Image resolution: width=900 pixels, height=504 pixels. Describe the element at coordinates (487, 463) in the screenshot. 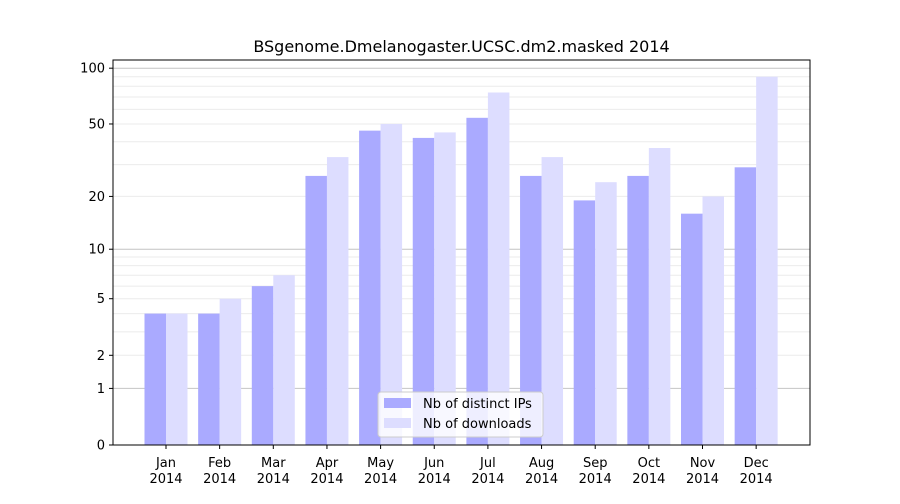

I see `x-tick-label: Jul` at that location.